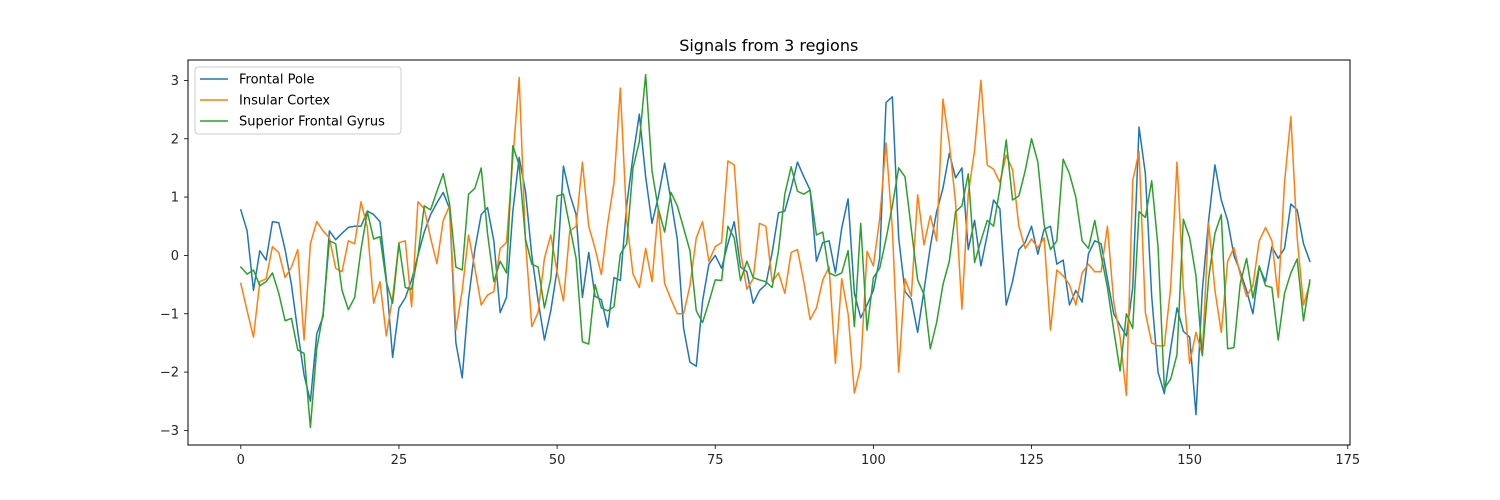 The image size is (1500, 500). What do you see at coordinates (1347, 460) in the screenshot?
I see `x-tick-label: 175` at bounding box center [1347, 460].